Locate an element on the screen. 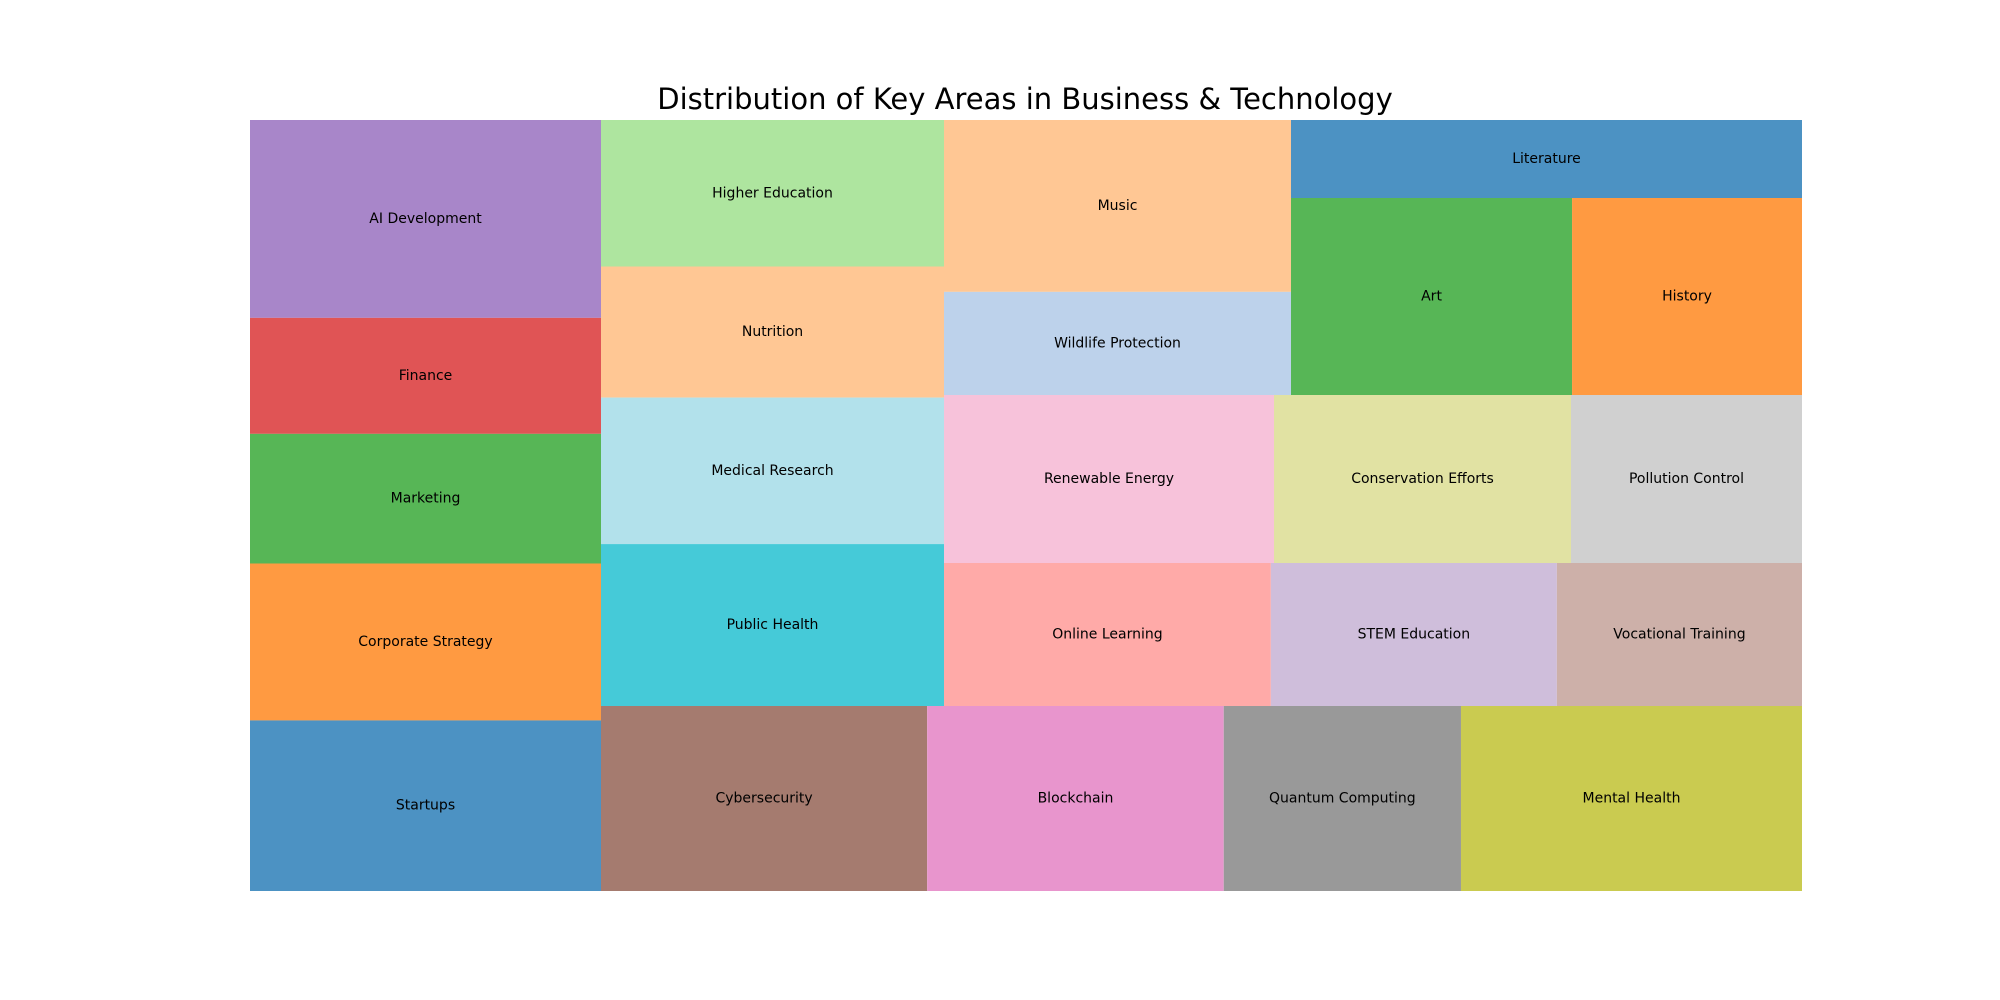 This screenshot has width=2000, height=1000. treemap-rect-art is located at coordinates (1432, 296).